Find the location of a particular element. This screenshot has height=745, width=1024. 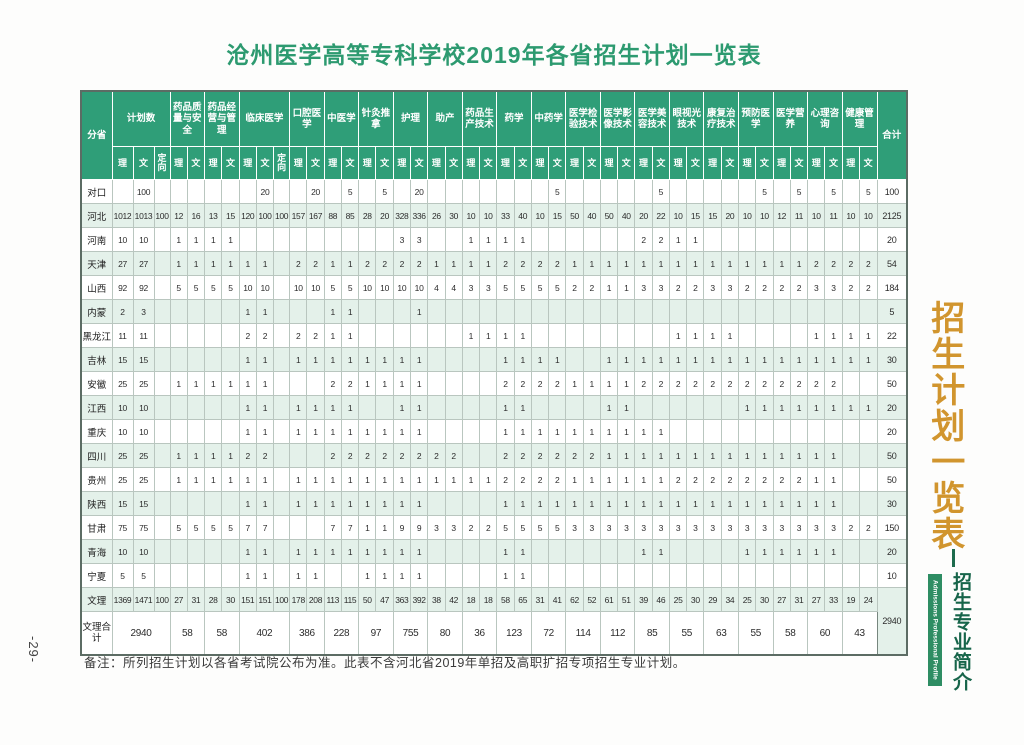

data-cell: 92 is located at coordinates (122, 287).